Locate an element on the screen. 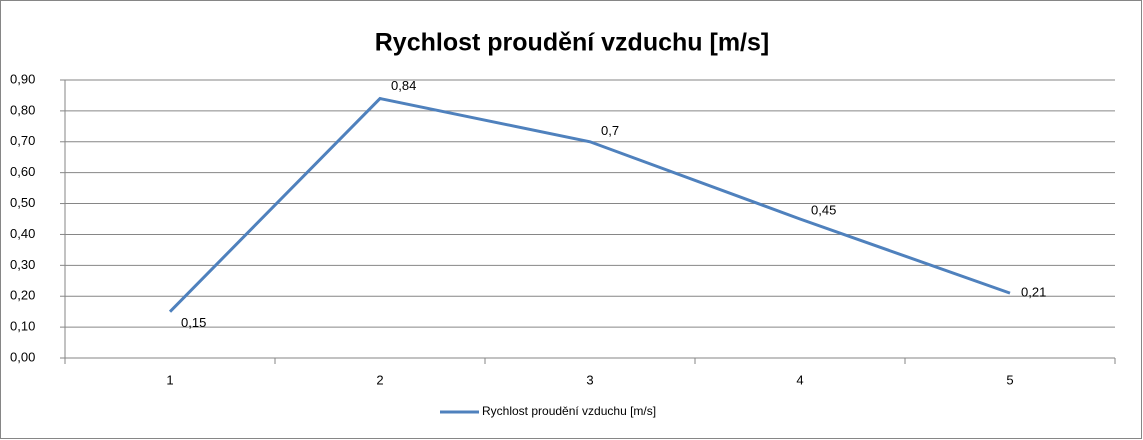 The width and height of the screenshot is (1143, 440). y-tick-label: 0,20 is located at coordinates (22, 295).